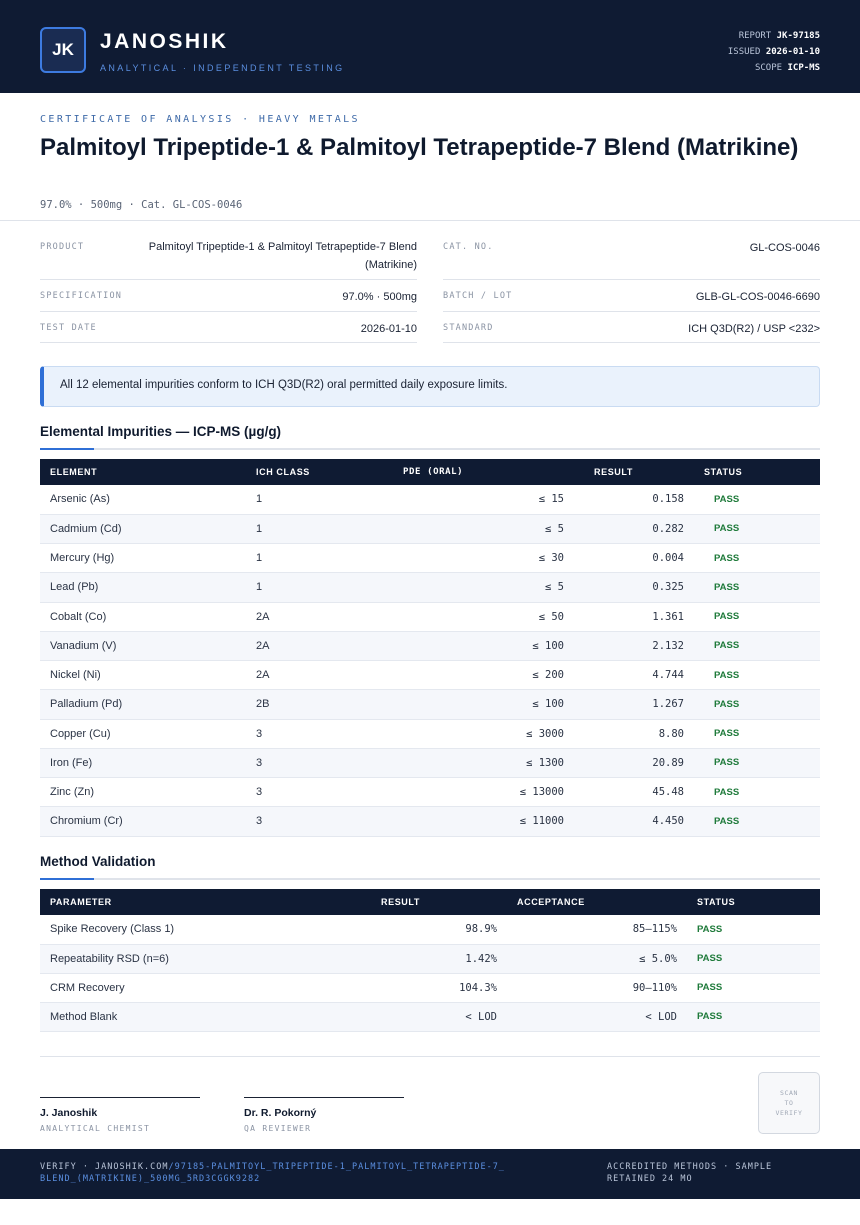 The image size is (860, 1225). I want to click on info-value: GL-COS-0046, so click(784, 248).